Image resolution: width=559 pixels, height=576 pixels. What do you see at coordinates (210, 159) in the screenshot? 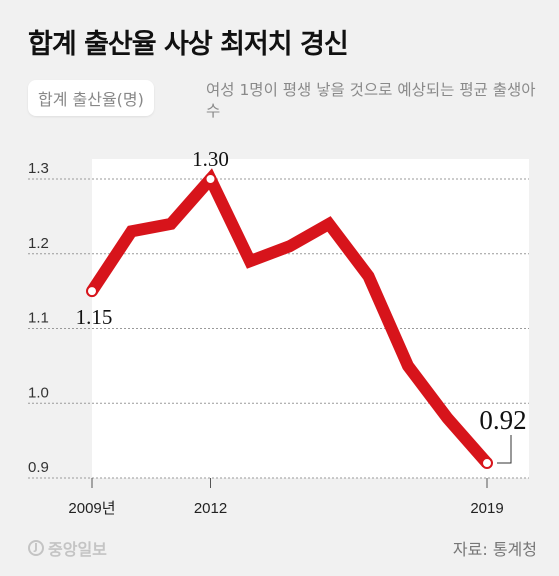
I see `data-label: 1.30` at bounding box center [210, 159].